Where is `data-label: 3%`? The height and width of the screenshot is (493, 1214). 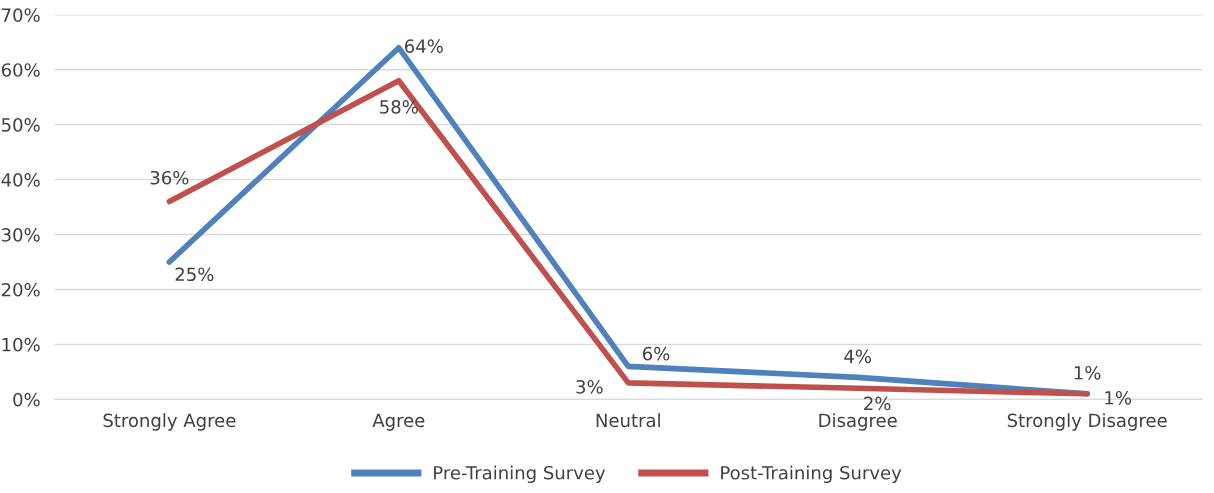
data-label: 3% is located at coordinates (589, 386).